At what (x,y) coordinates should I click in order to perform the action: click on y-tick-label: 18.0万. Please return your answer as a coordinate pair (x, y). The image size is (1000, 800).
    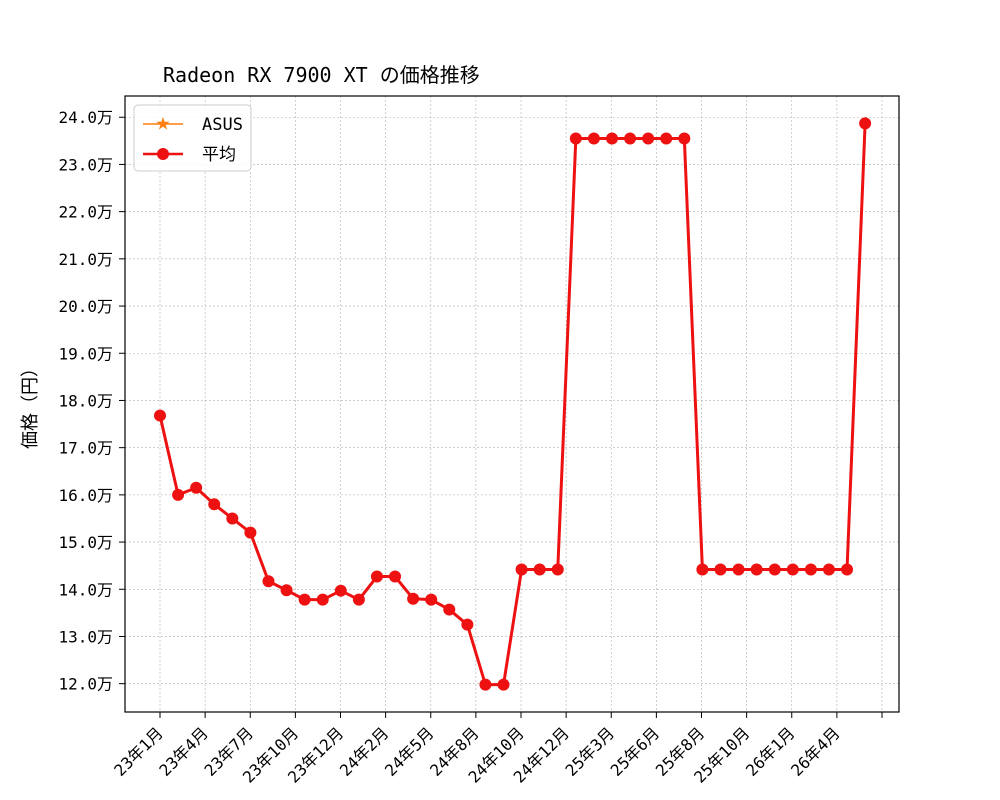
    Looking at the image, I should click on (85, 400).